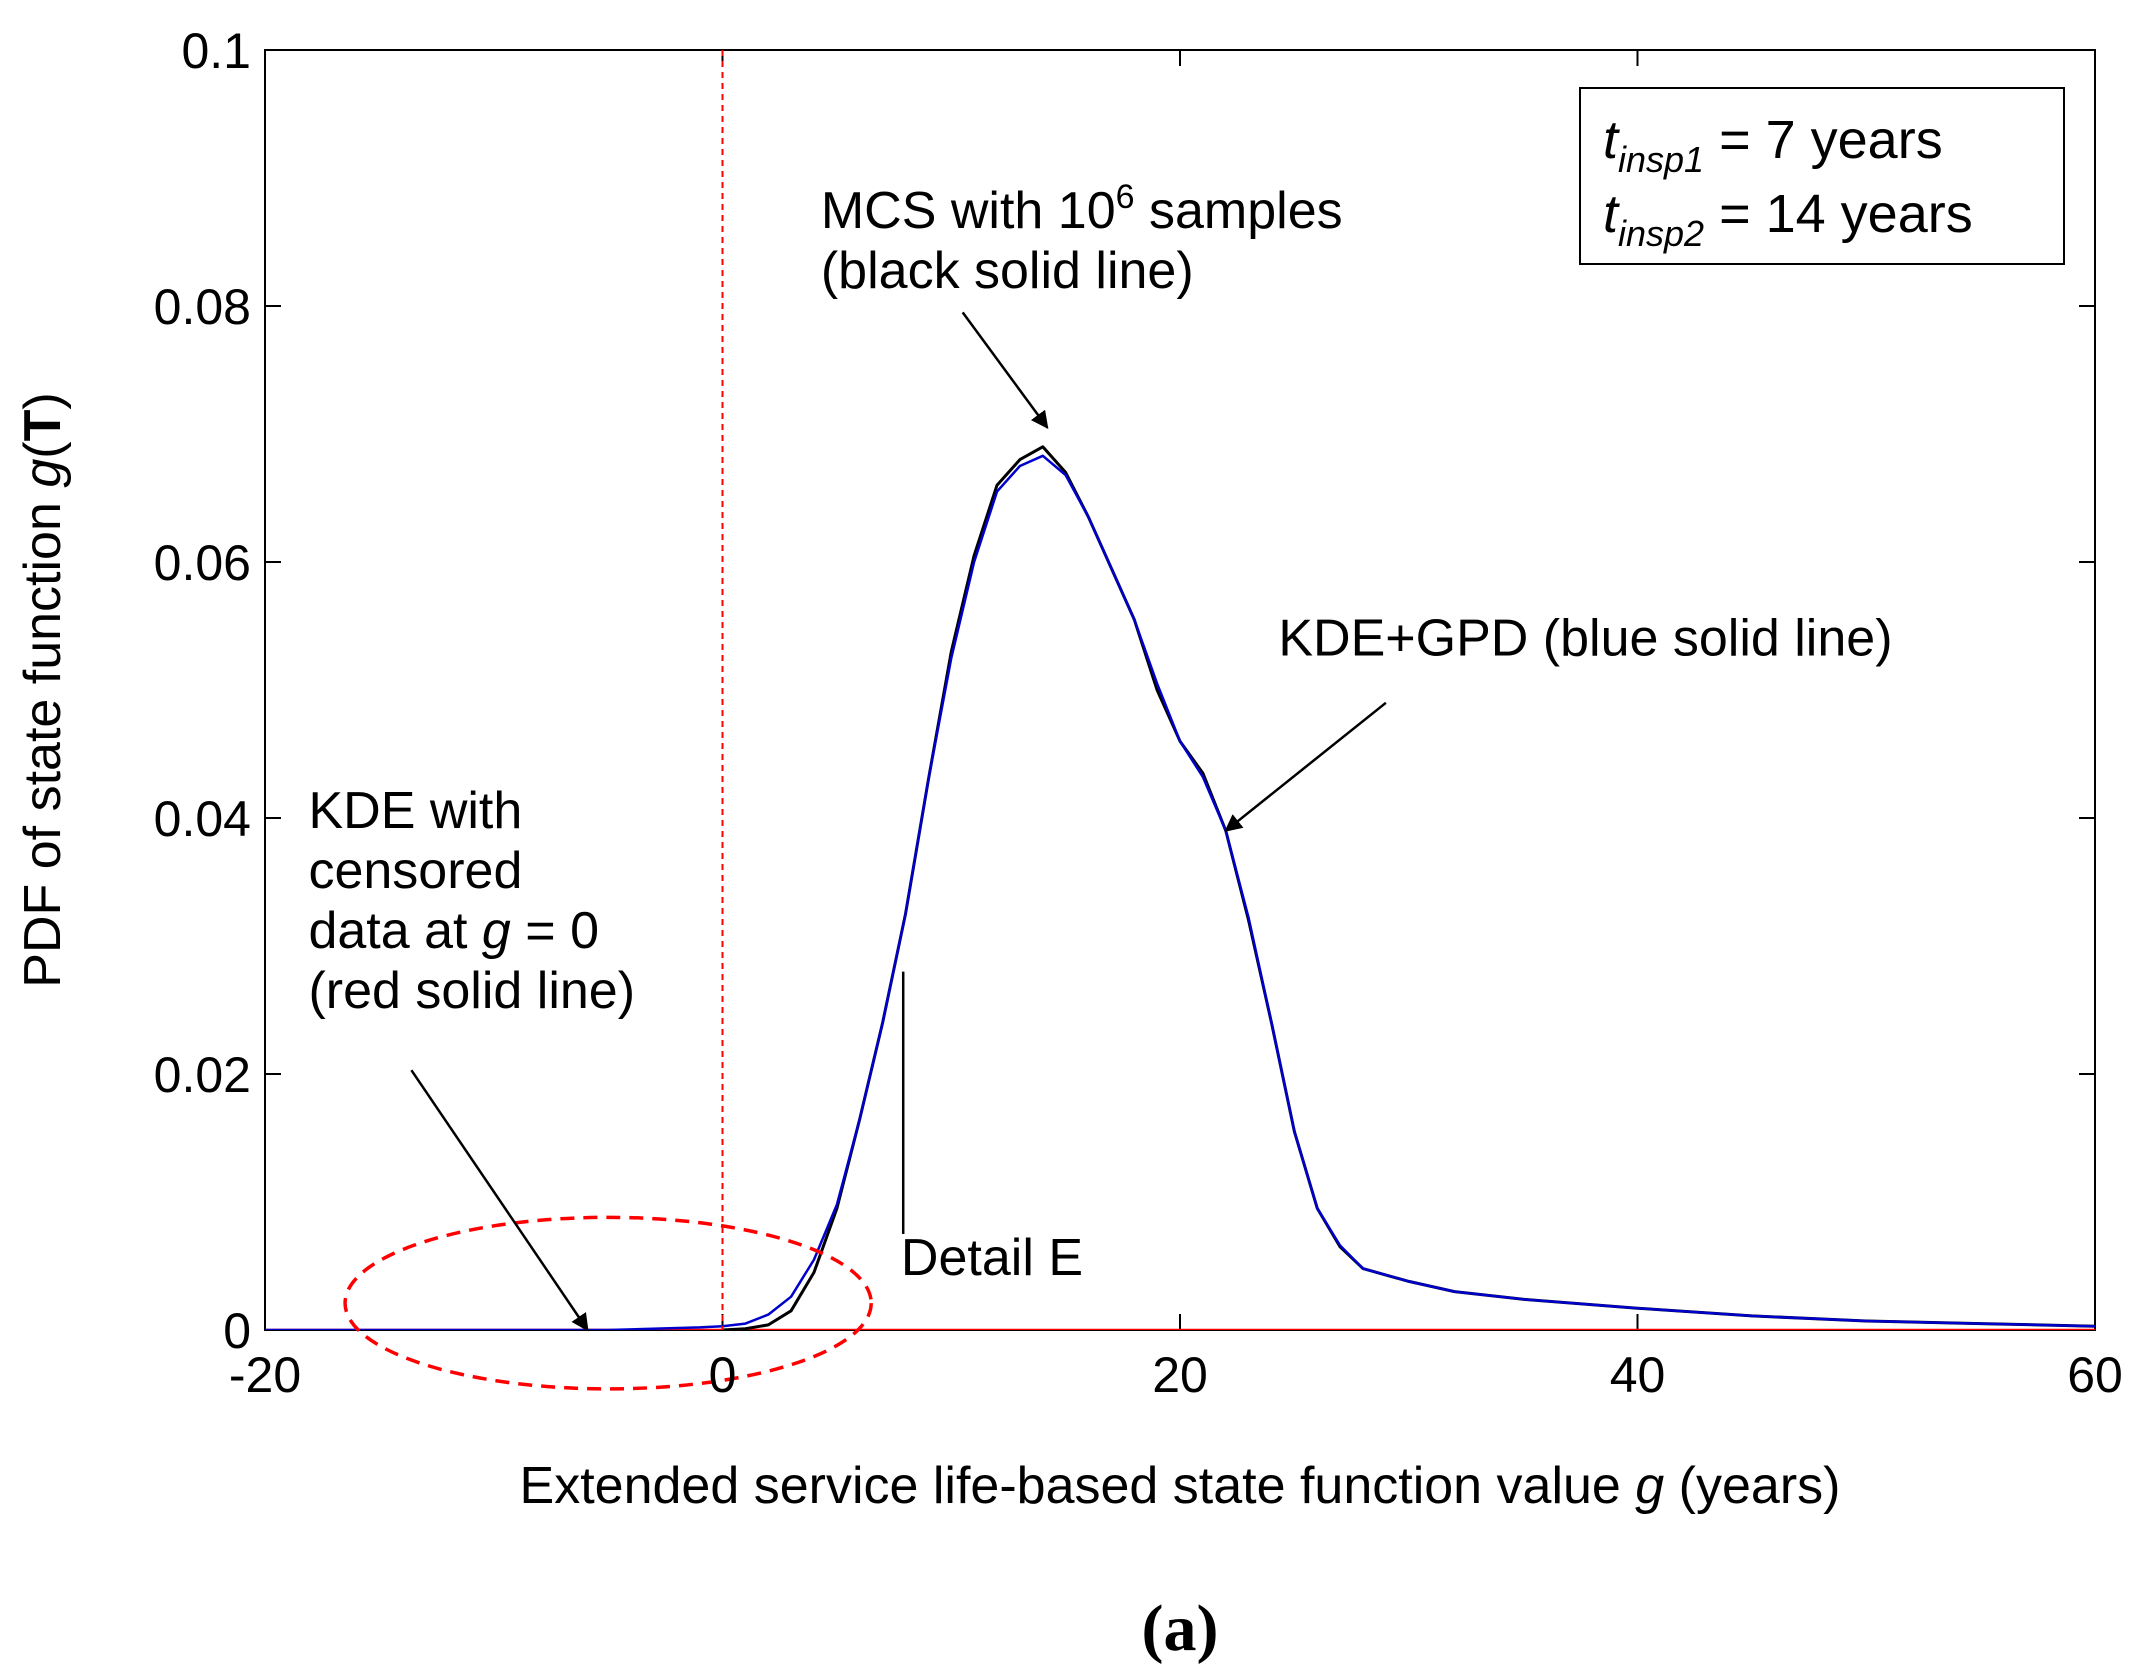 Image resolution: width=2130 pixels, height=1676 pixels. Describe the element at coordinates (1638, 1375) in the screenshot. I see `x-tick-label-3: 40` at that location.